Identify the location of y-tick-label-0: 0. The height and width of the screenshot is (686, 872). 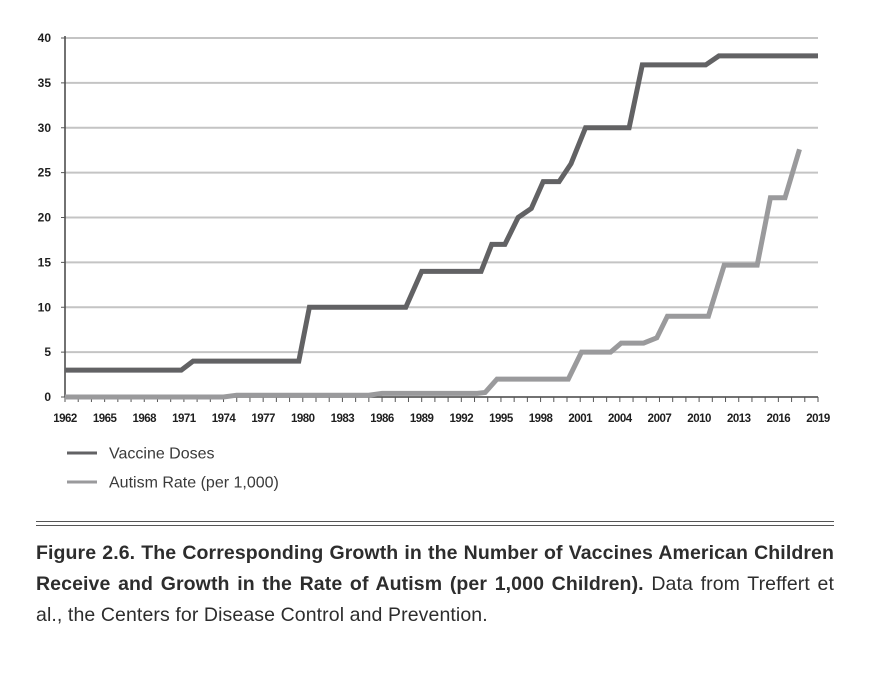
(47, 397).